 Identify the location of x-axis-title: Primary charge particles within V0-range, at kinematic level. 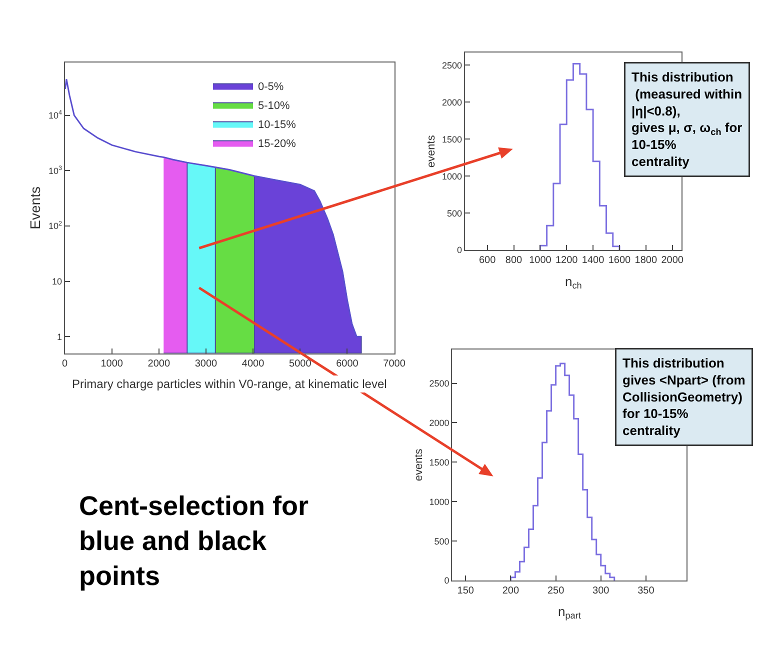
(229, 384).